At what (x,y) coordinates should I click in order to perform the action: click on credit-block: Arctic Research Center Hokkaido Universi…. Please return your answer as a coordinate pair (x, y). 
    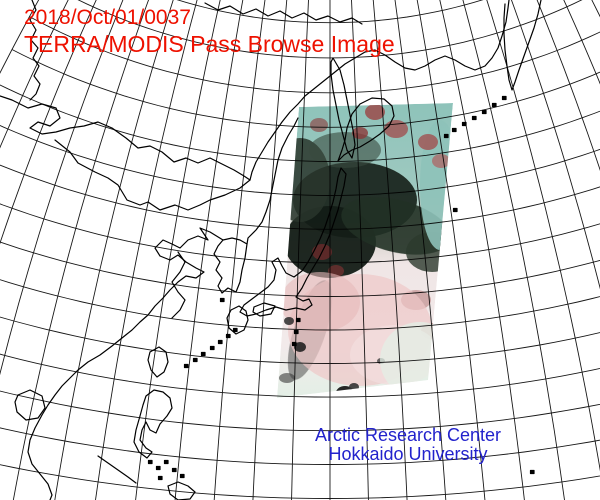
    Looking at the image, I should click on (408, 445).